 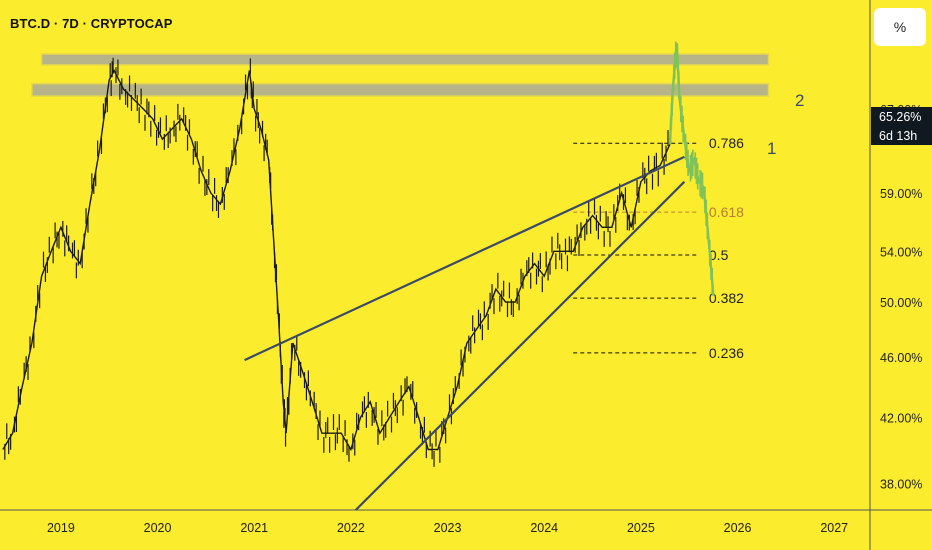 What do you see at coordinates (799, 100) in the screenshot?
I see `zone-marker-2: 2` at bounding box center [799, 100].